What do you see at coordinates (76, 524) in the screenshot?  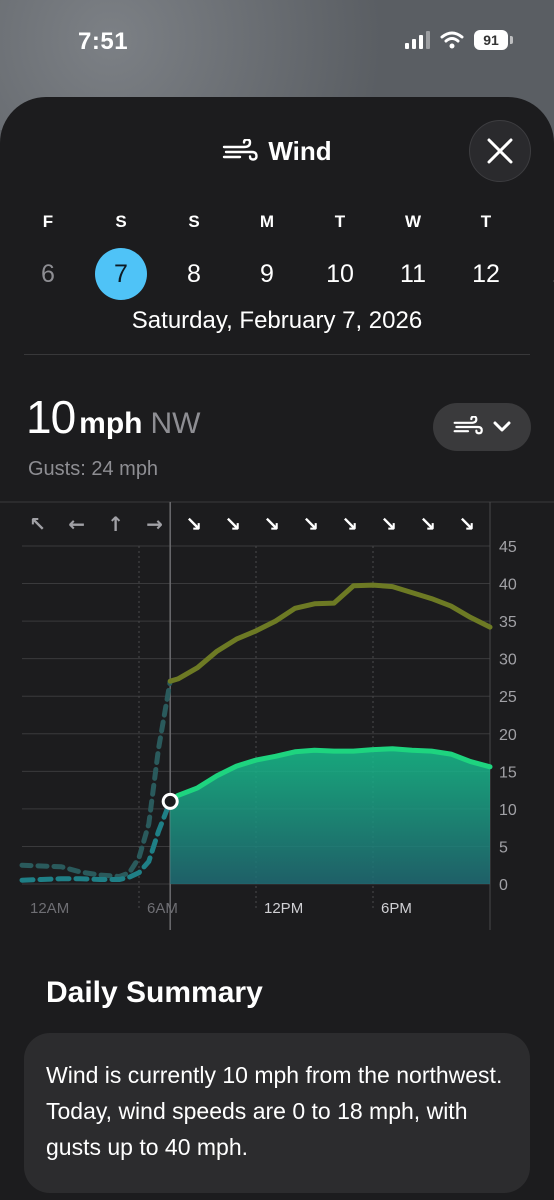 I see `direction-arrow: ←` at bounding box center [76, 524].